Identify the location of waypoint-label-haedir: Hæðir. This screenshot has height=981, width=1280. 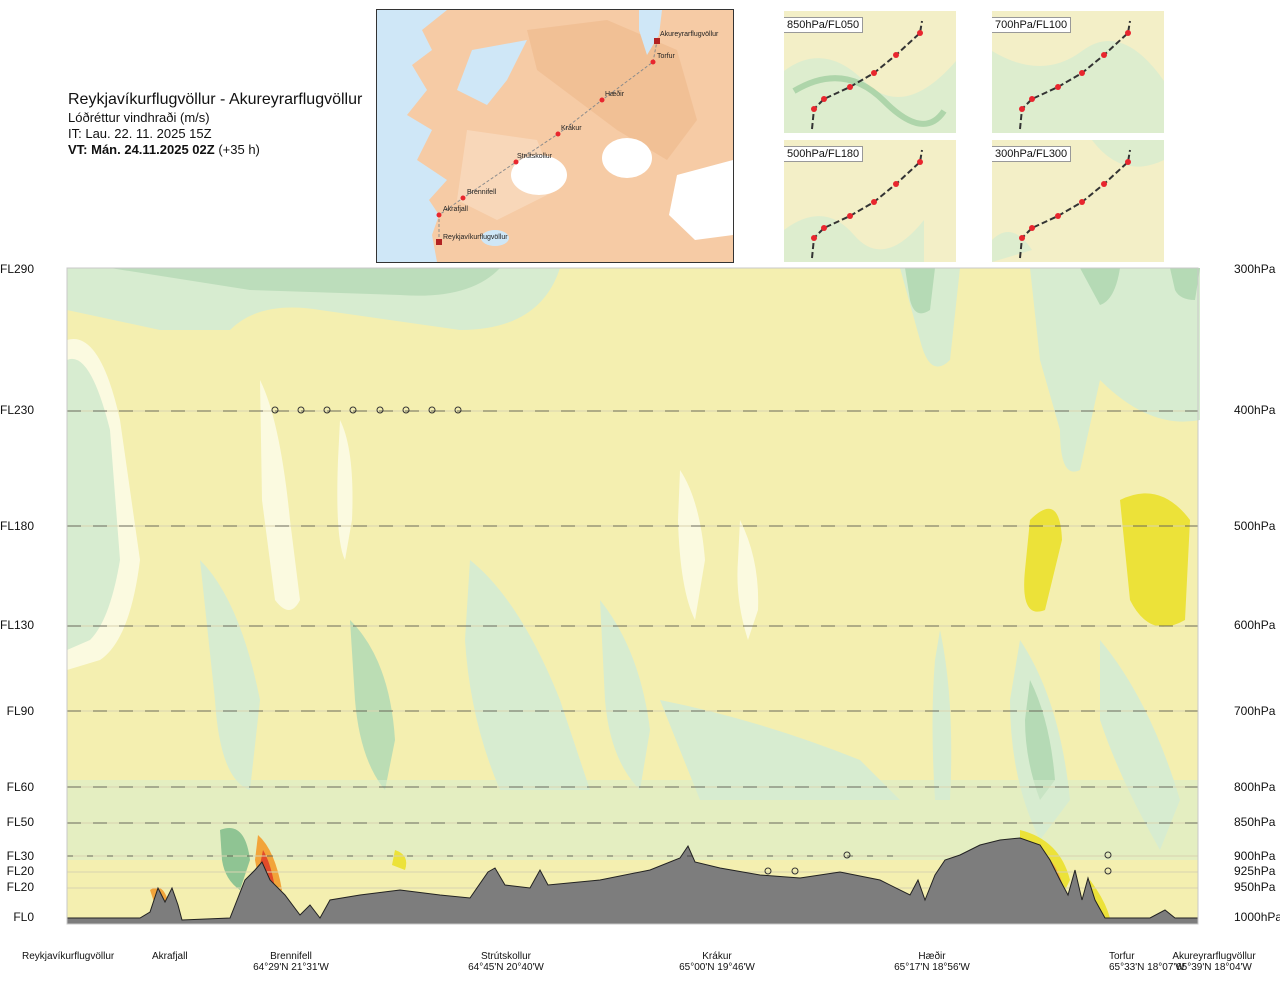
(615, 94).